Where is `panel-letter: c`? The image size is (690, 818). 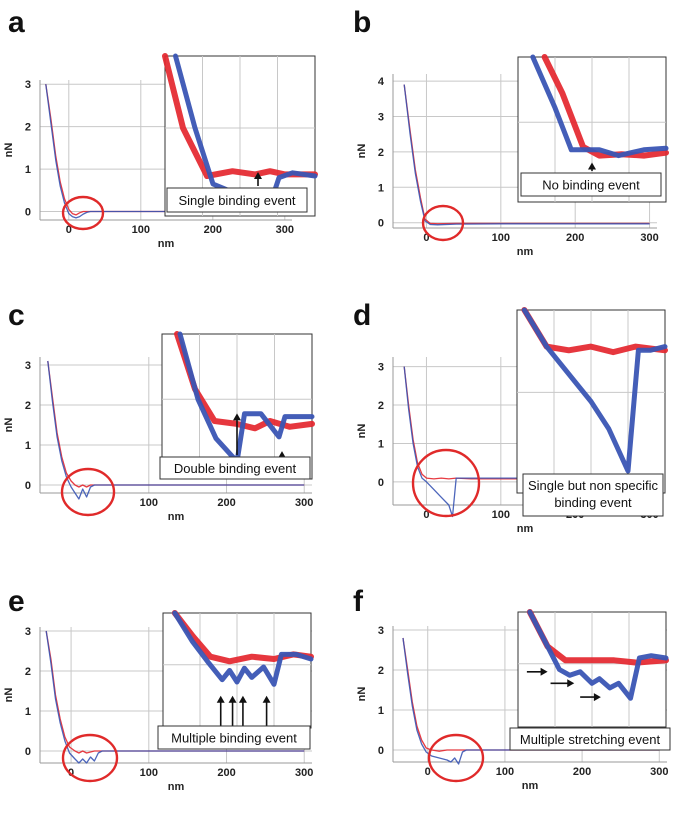
panel-letter: c is located at coordinates (16, 315).